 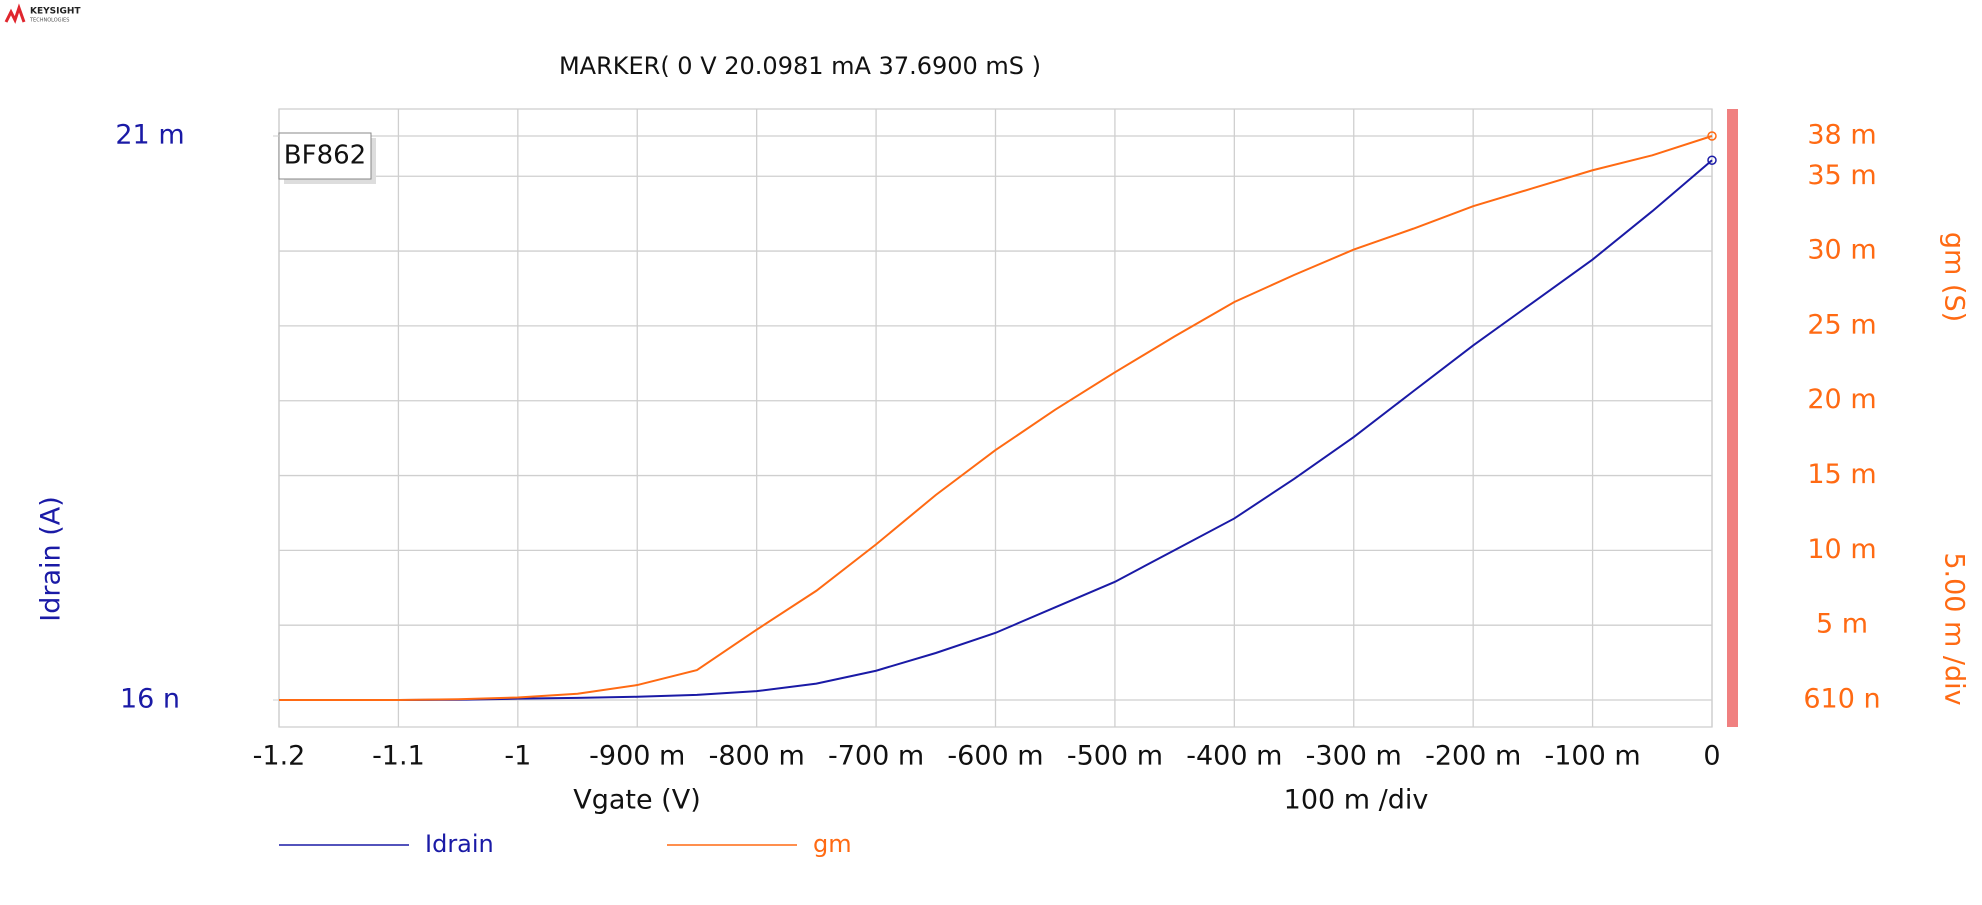 I want to click on x-axis-label: Vgate (V), so click(x=636, y=800).